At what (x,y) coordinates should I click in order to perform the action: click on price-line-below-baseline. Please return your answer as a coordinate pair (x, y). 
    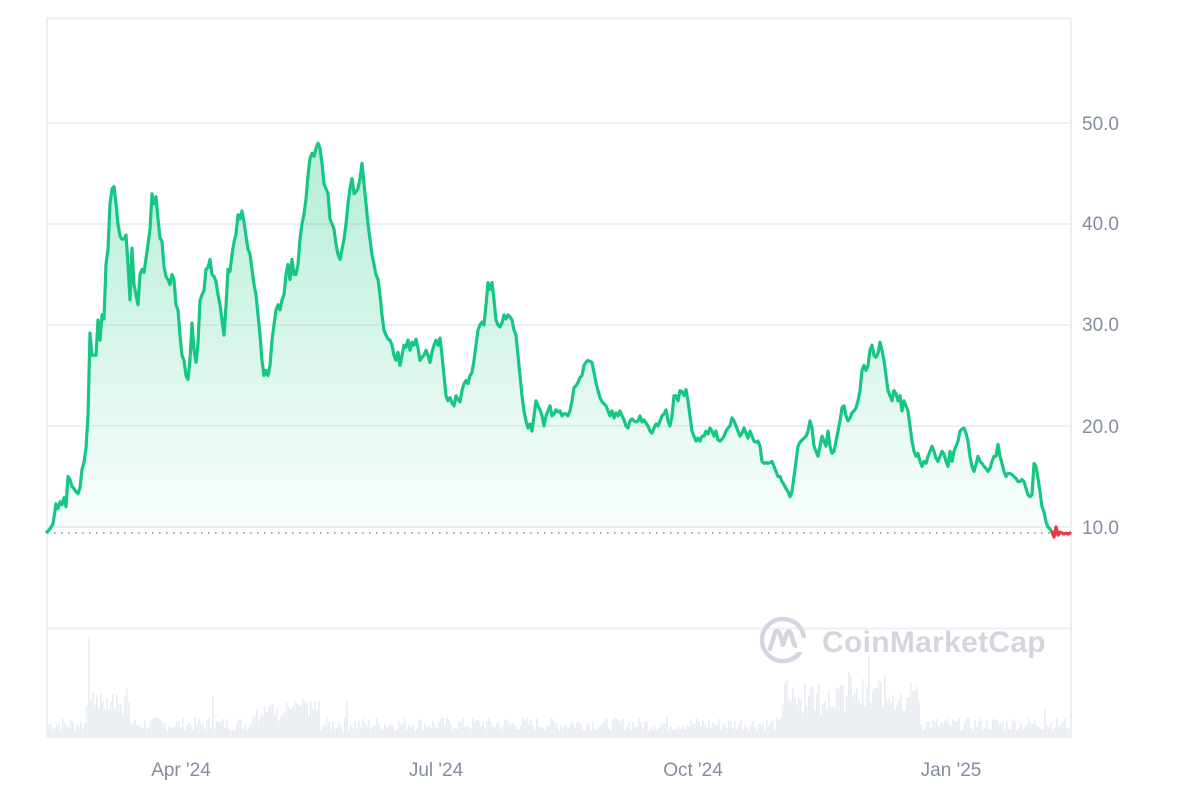
    Looking at the image, I should click on (1061, 532).